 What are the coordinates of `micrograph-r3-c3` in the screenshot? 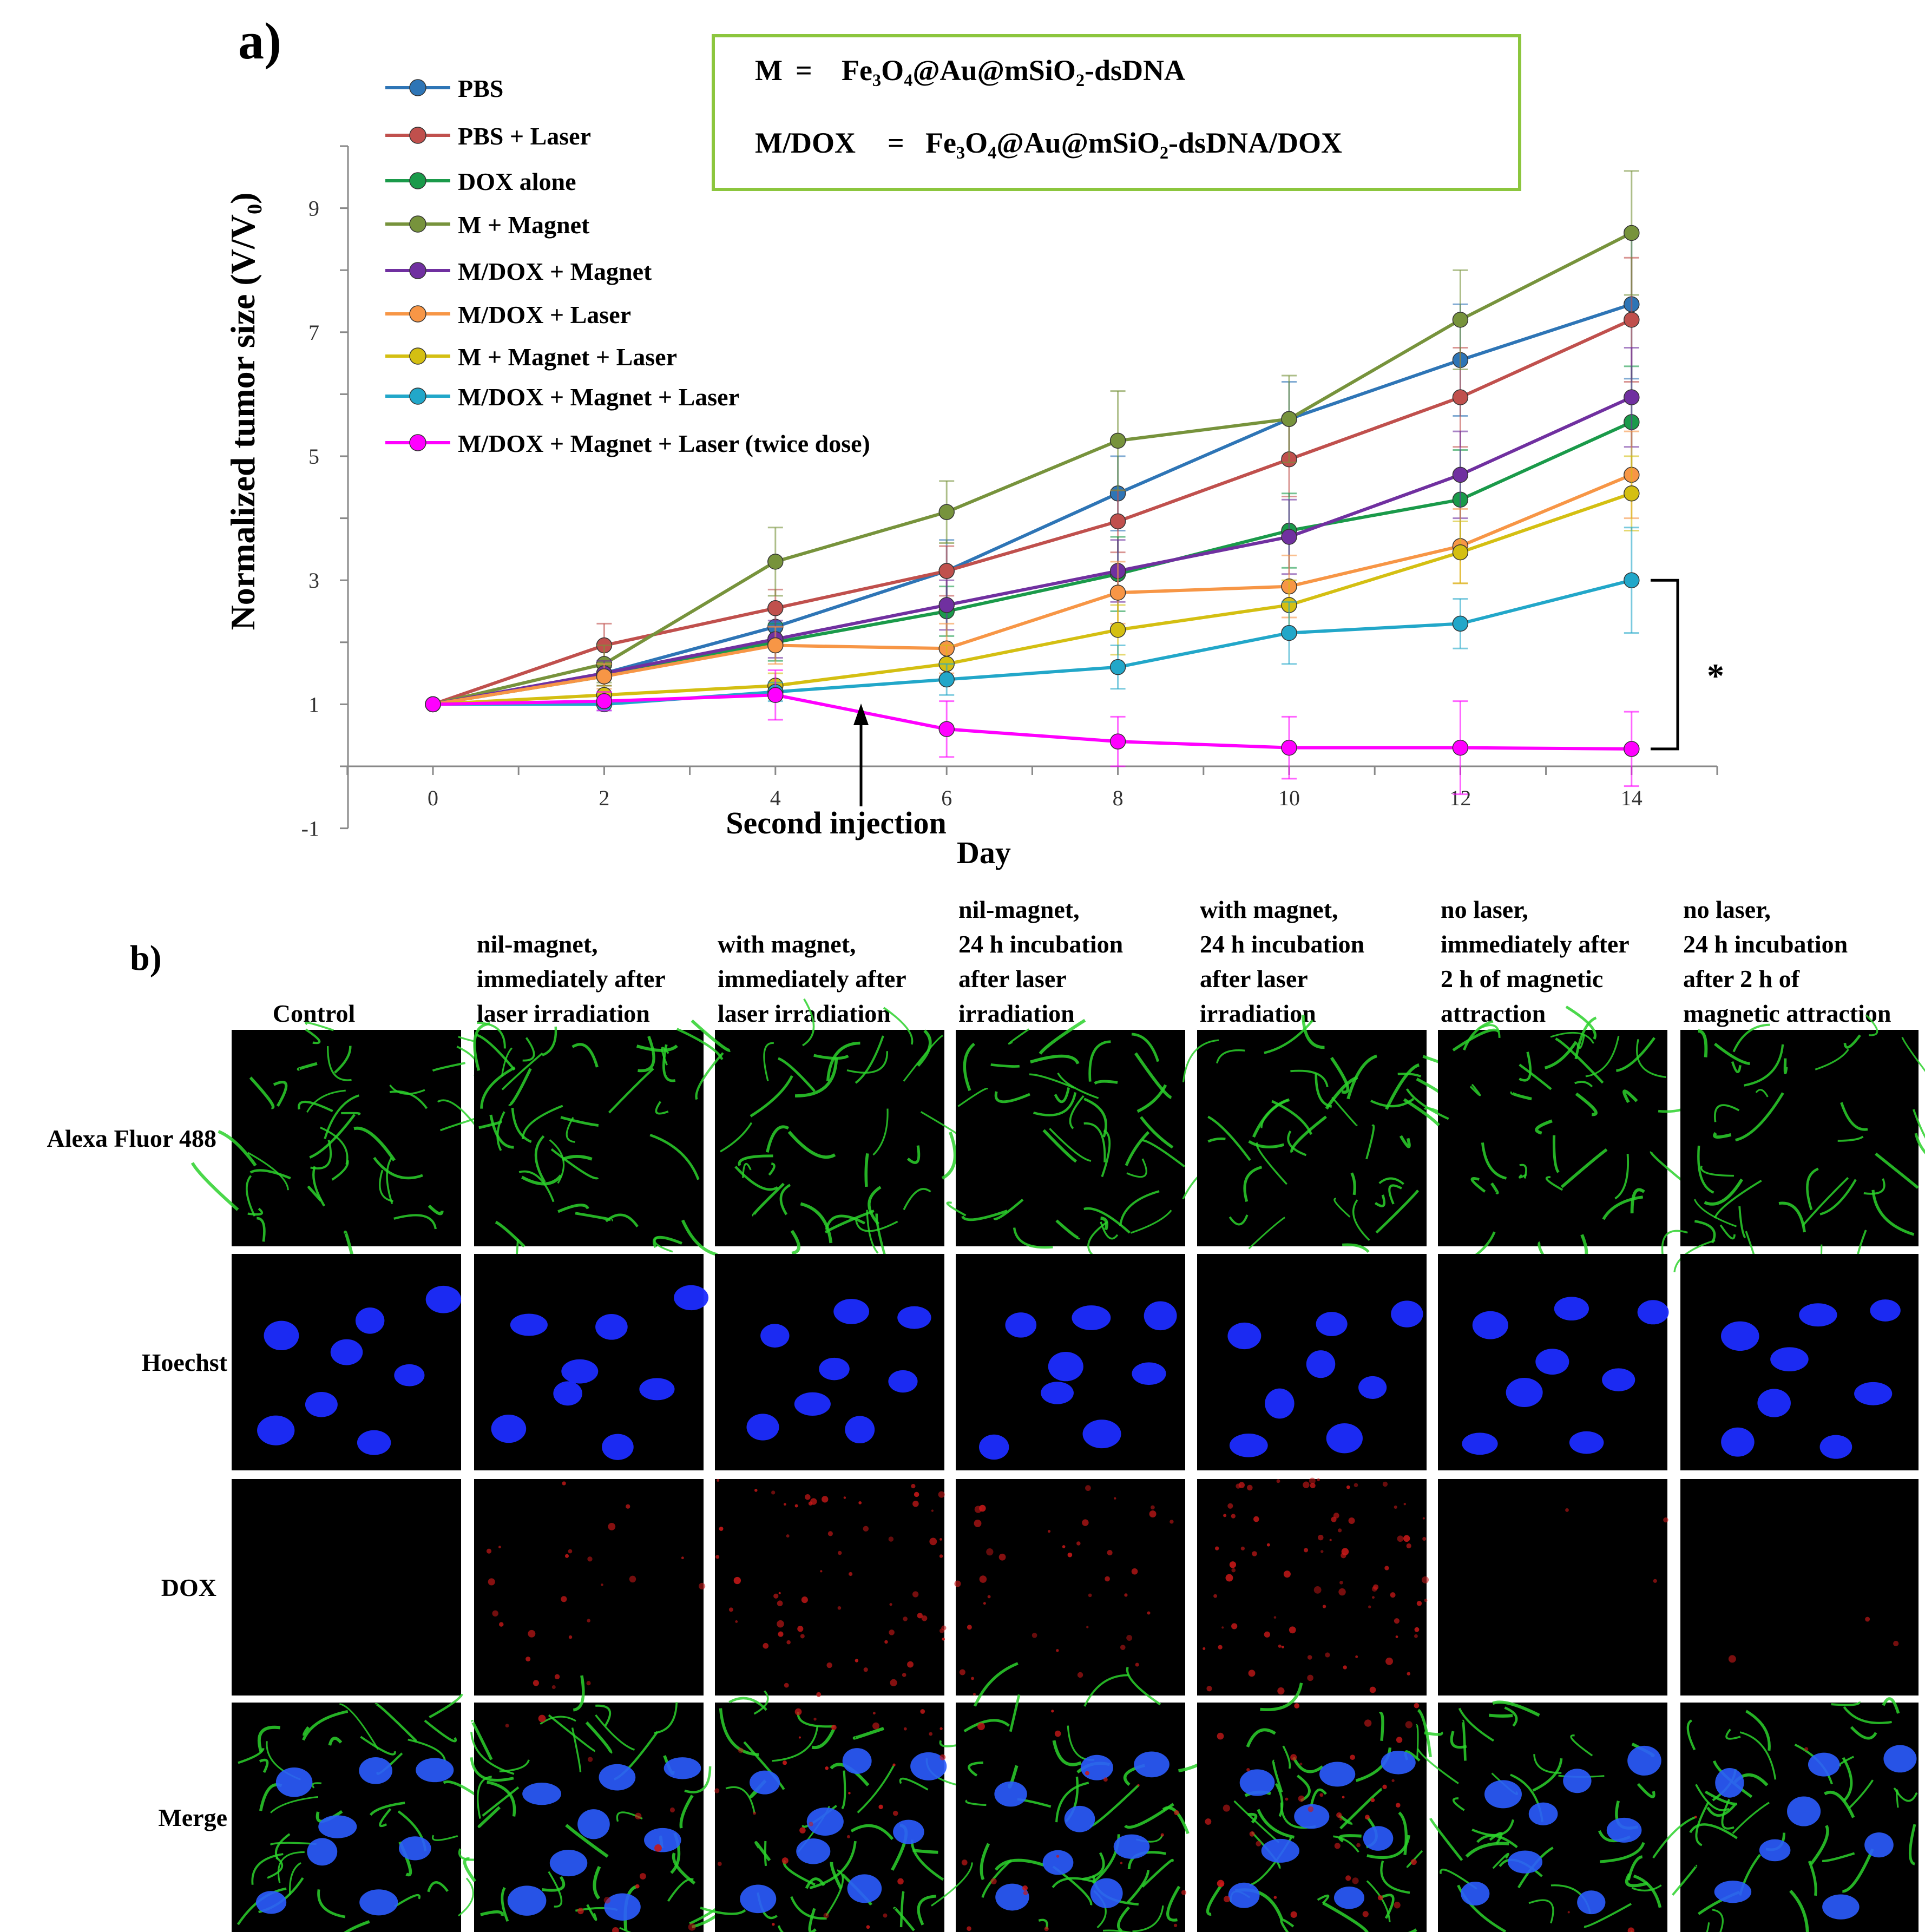 It's located at (831, 1587).